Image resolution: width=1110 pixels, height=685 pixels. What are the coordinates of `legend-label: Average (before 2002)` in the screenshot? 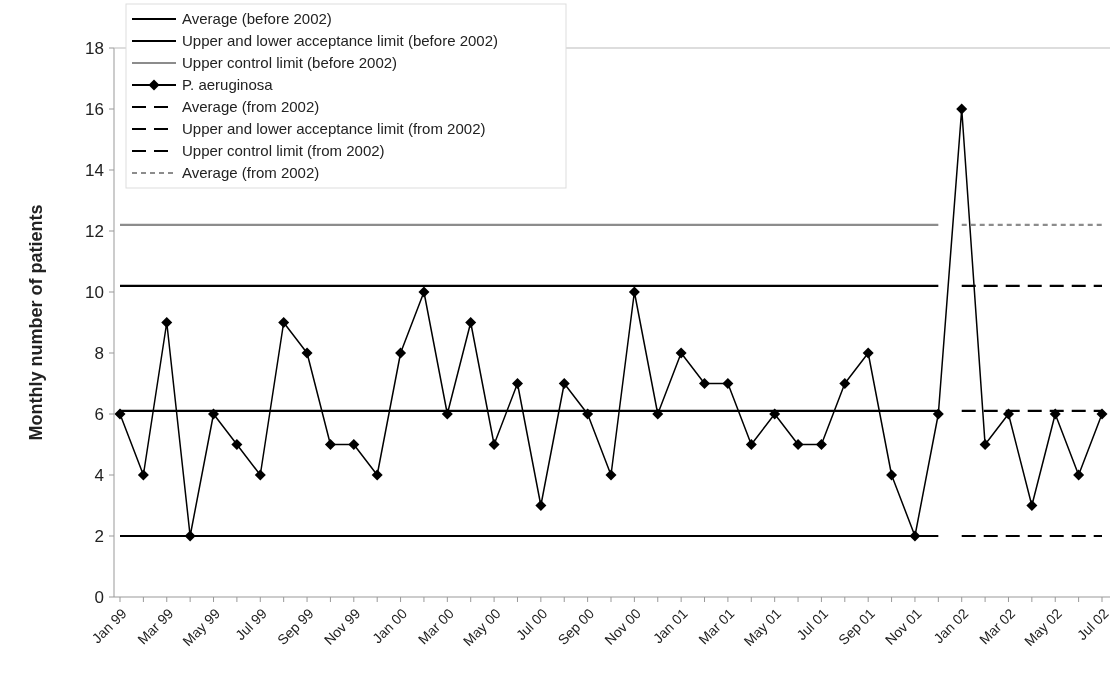 It's located at (257, 19).